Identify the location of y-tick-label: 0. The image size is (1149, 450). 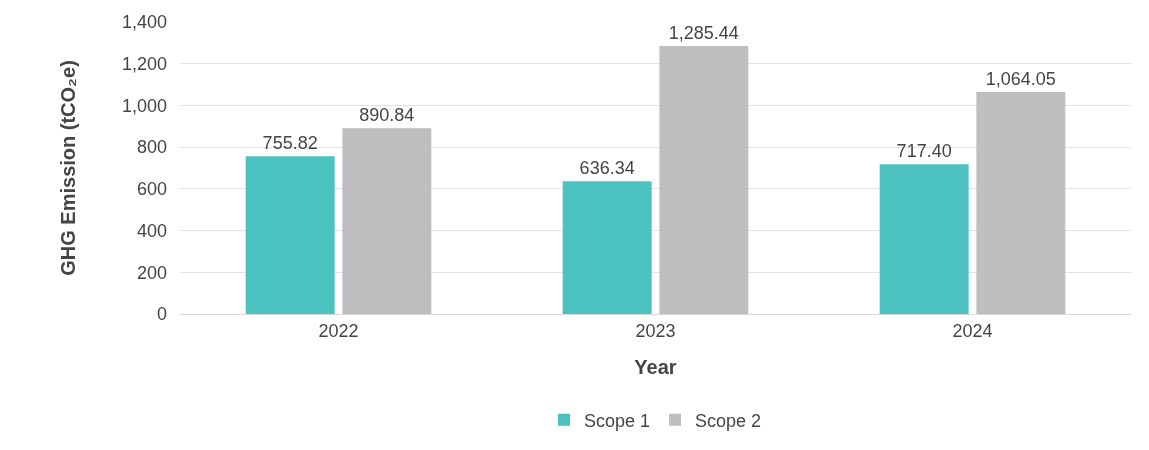
(161, 314).